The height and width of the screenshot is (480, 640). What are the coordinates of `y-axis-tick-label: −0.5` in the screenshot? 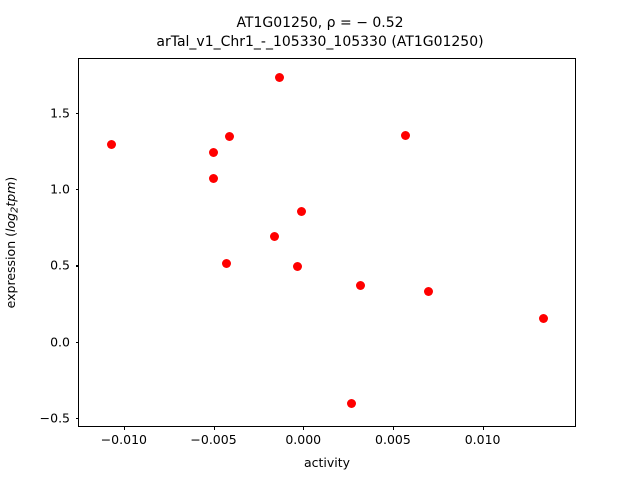 It's located at (54, 418).